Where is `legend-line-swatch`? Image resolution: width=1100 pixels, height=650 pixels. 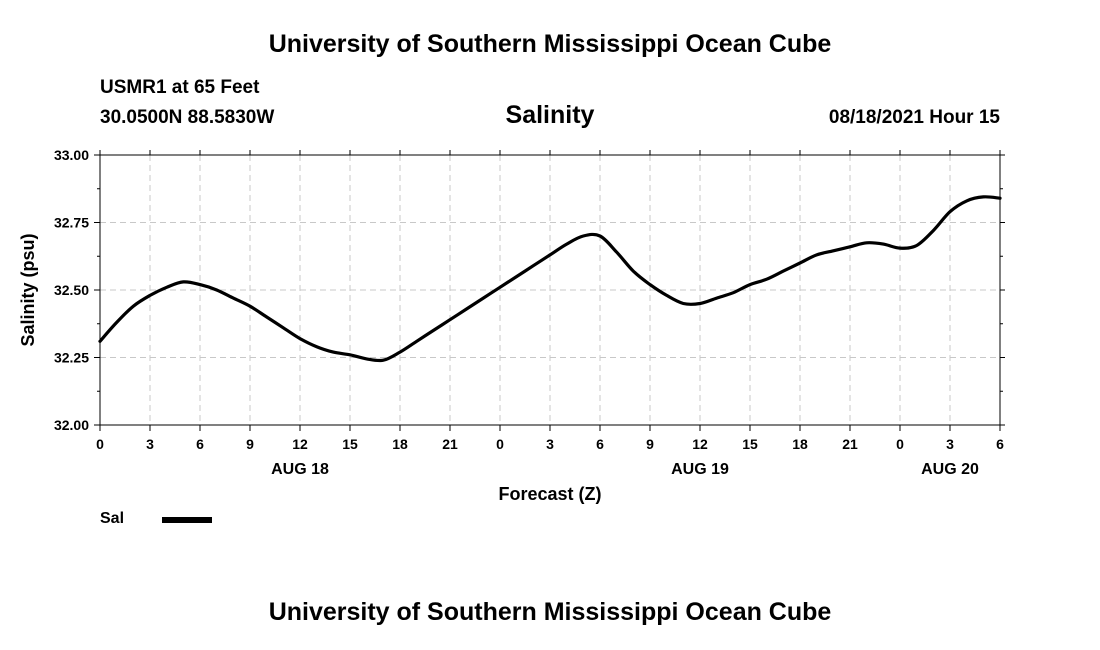
legend-line-swatch is located at coordinates (187, 520).